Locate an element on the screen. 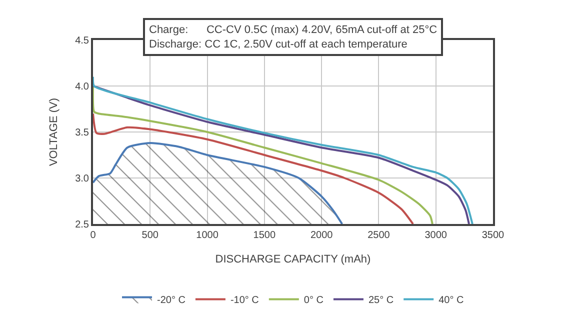 The height and width of the screenshot is (326, 580). x-tick-label: 1000 is located at coordinates (207, 235).